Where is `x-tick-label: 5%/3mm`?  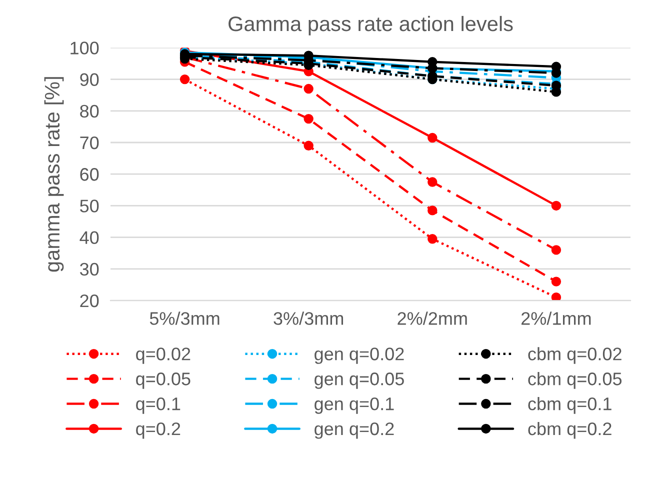
x-tick-label: 5%/3mm is located at coordinates (185, 318).